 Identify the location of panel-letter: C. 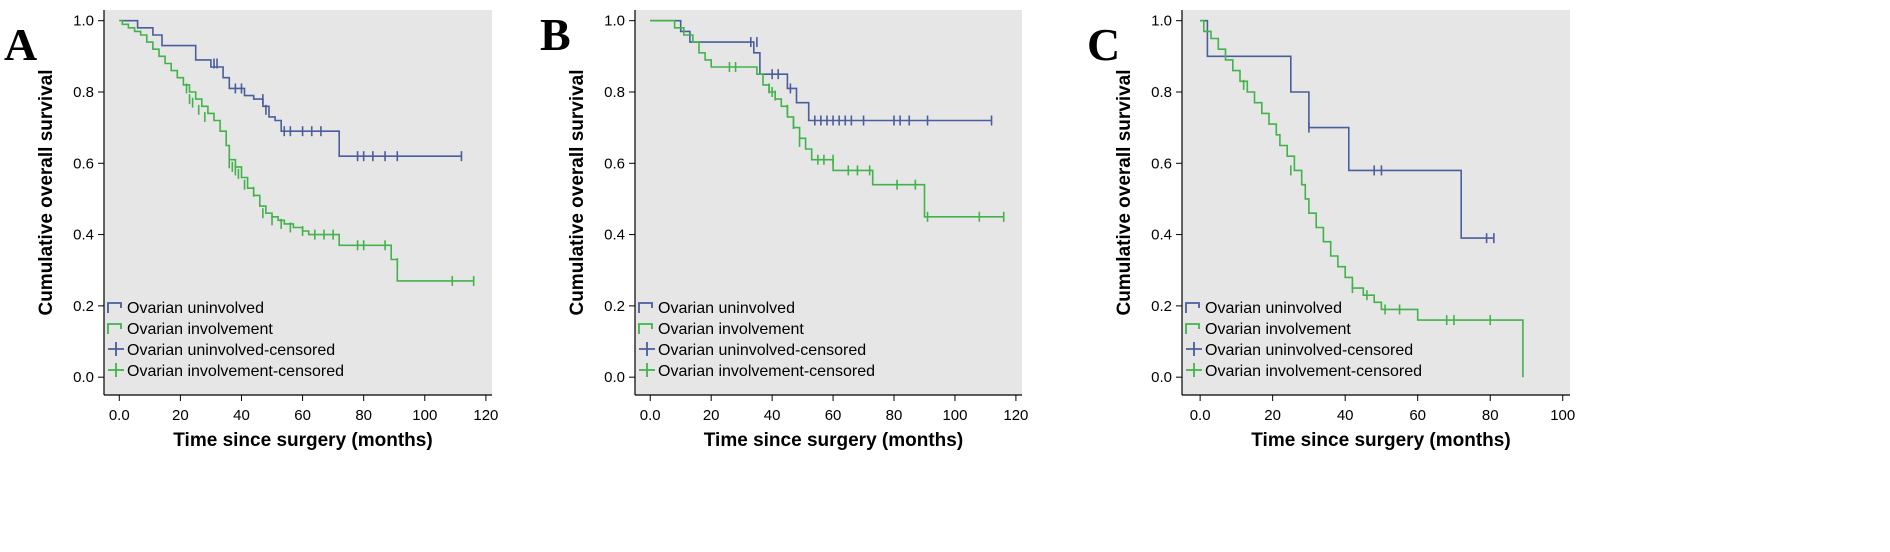
(1103, 44).